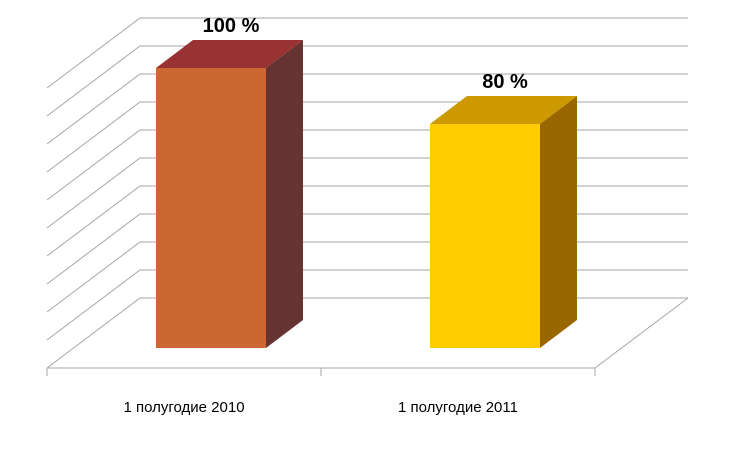 The image size is (730, 450). What do you see at coordinates (505, 82) in the screenshot?
I see `data-label: 80 %` at bounding box center [505, 82].